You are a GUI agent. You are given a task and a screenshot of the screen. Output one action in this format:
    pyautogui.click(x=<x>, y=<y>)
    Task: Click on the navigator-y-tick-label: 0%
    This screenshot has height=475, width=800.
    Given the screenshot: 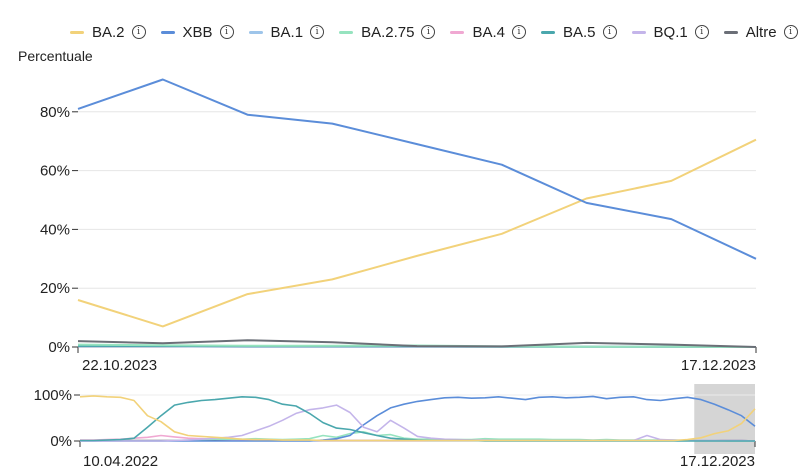 What is the action you would take?
    pyautogui.click(x=61, y=441)
    